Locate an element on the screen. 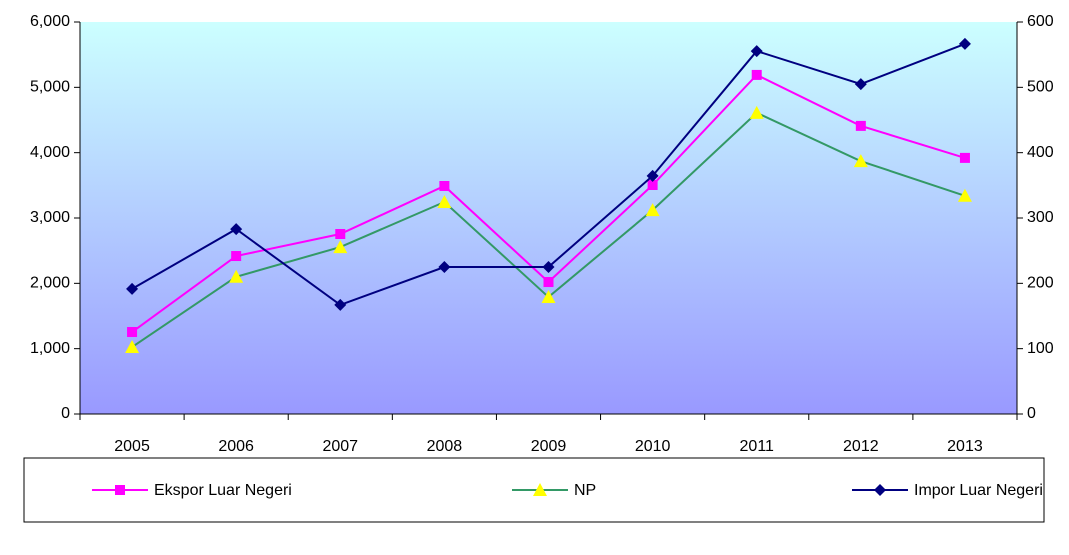 The height and width of the screenshot is (555, 1069). x-tick-label: 2007 is located at coordinates (340, 446).